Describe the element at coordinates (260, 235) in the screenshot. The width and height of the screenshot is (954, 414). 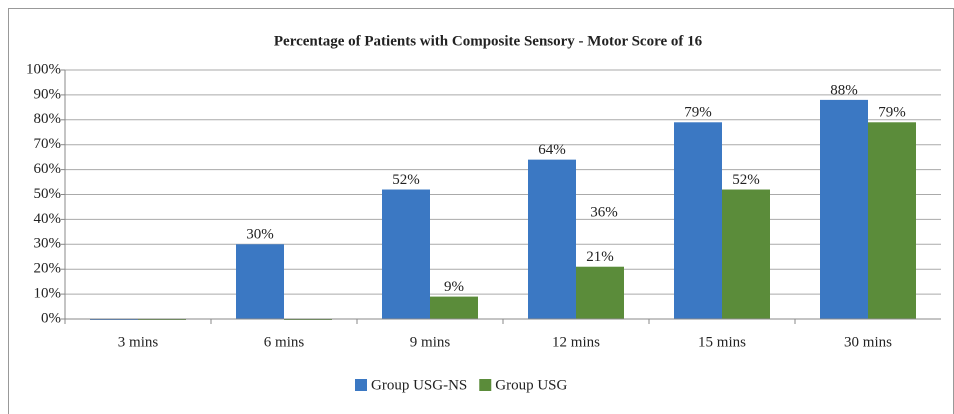
I see `data-label: 30%` at that location.